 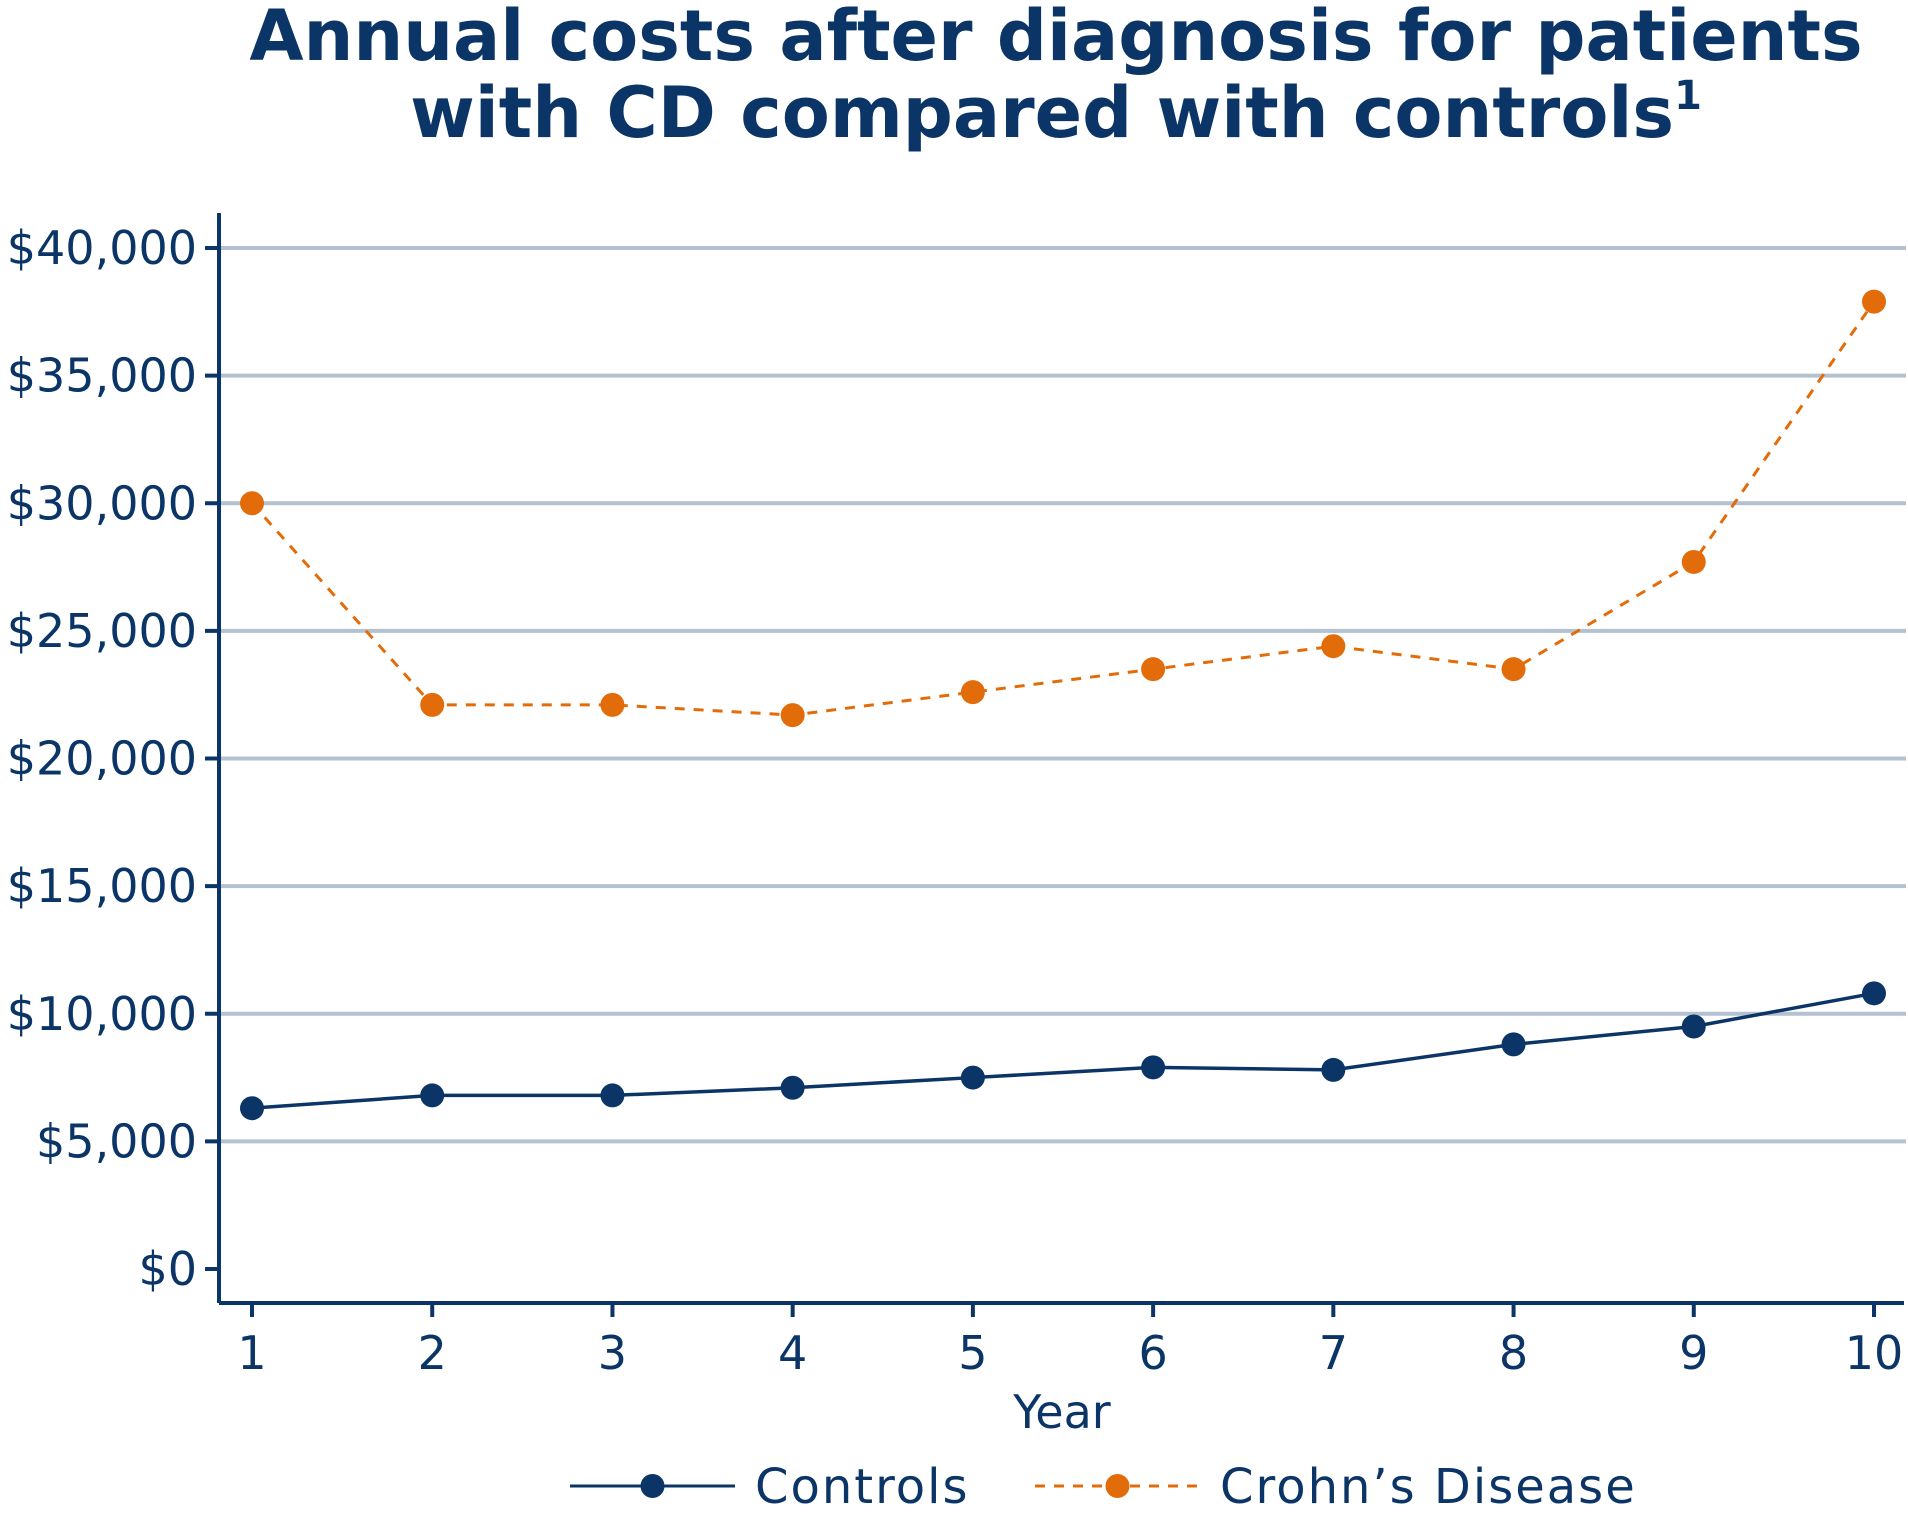 What do you see at coordinates (612, 1353) in the screenshot?
I see `x-tick-label: 3` at bounding box center [612, 1353].